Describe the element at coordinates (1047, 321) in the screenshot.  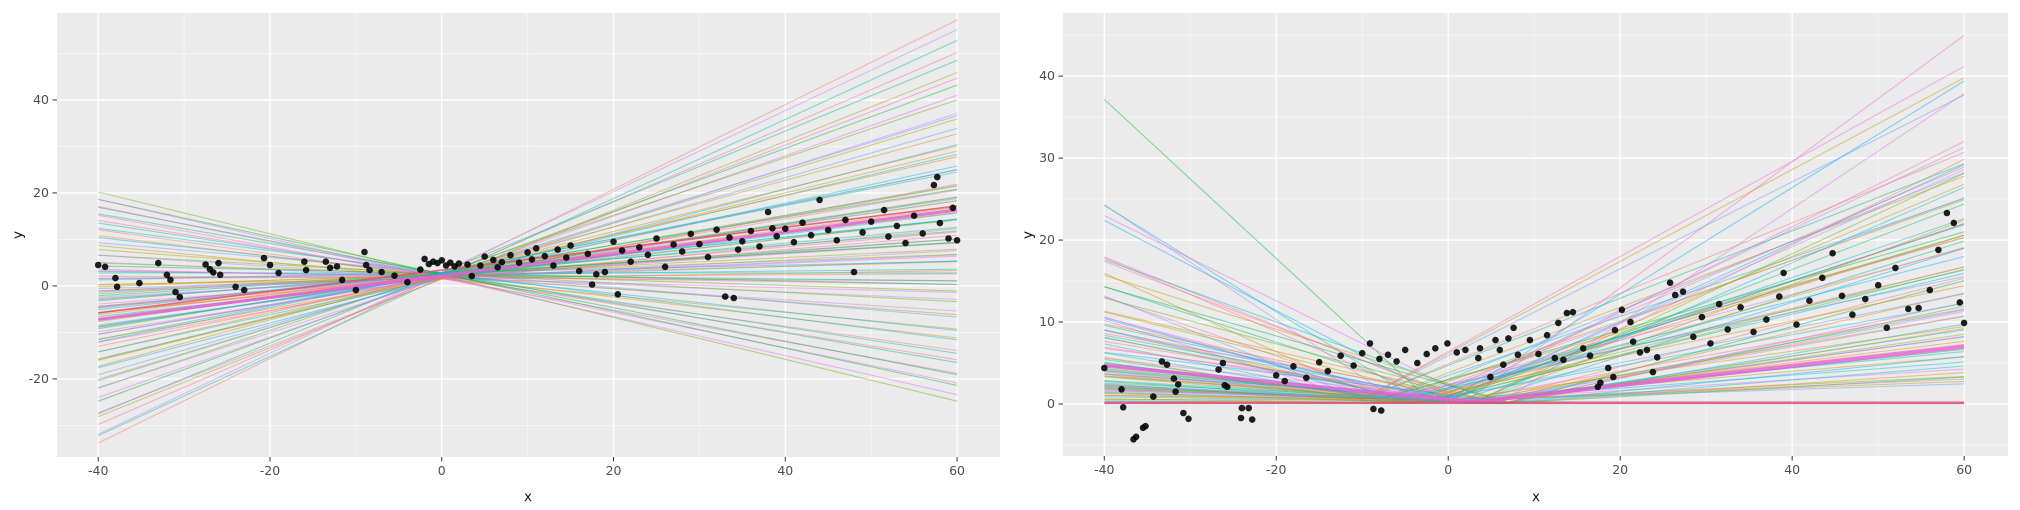
I see `y-tick-label: 10` at that location.